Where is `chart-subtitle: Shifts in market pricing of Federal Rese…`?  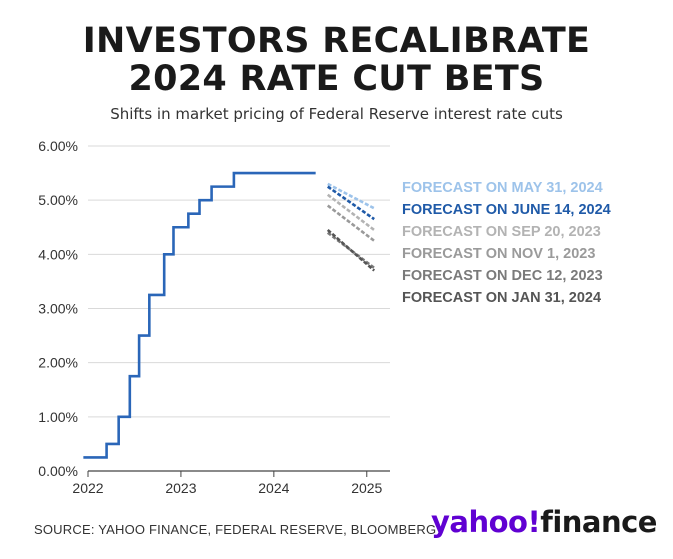 chart-subtitle: Shifts in market pricing of Federal Rese… is located at coordinates (336, 114).